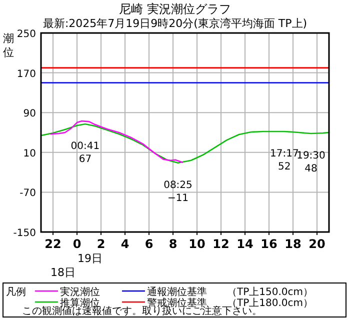 The image size is (350, 320). I want to click on x-tick-label: 2, so click(101, 244).